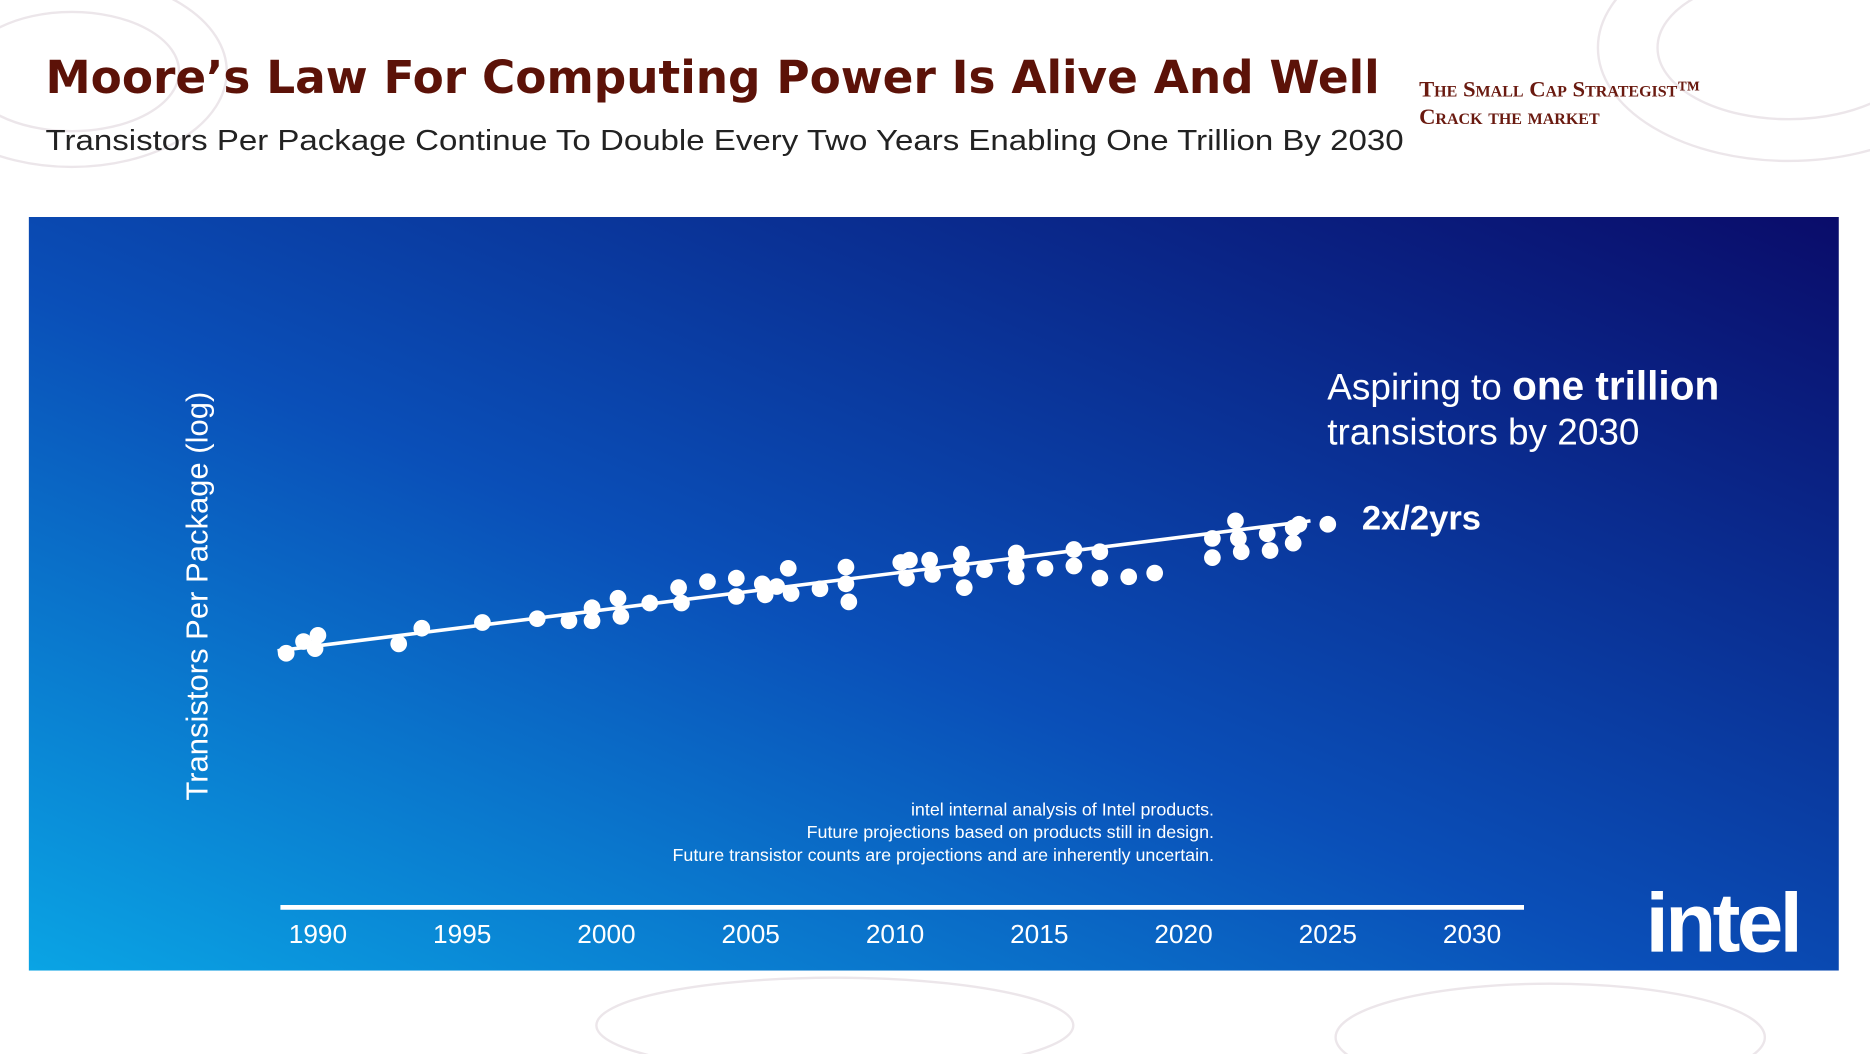 The width and height of the screenshot is (1870, 1054). Describe the element at coordinates (751, 934) in the screenshot. I see `x-tick-label: 2005` at that location.